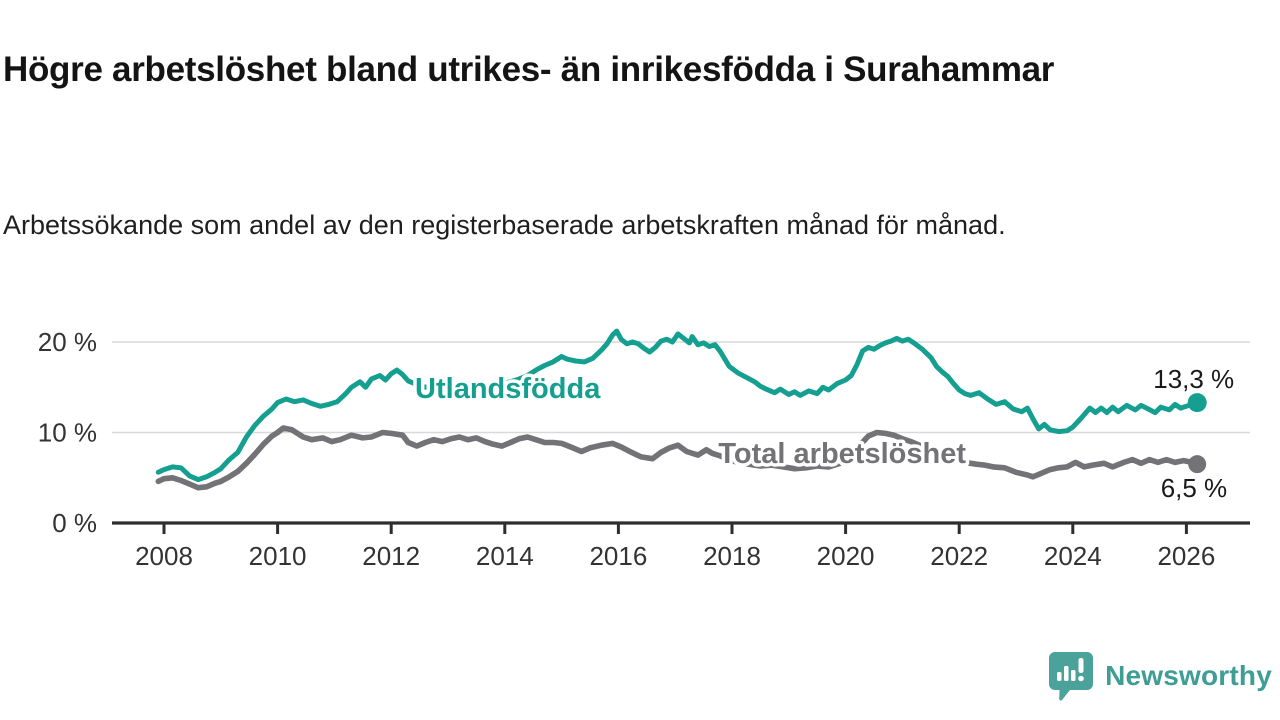  I want to click on y-tick-label: 20 %, so click(67, 342).